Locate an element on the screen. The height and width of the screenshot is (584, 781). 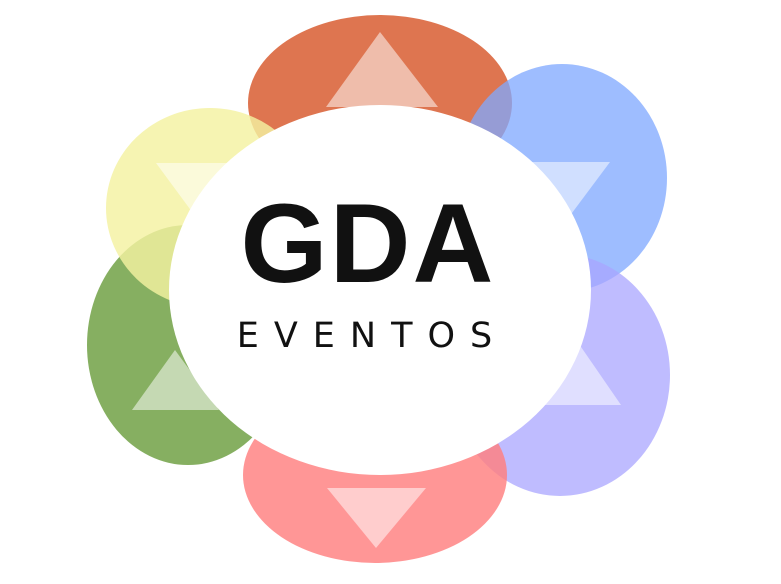
top-triangle is located at coordinates (382, 69).